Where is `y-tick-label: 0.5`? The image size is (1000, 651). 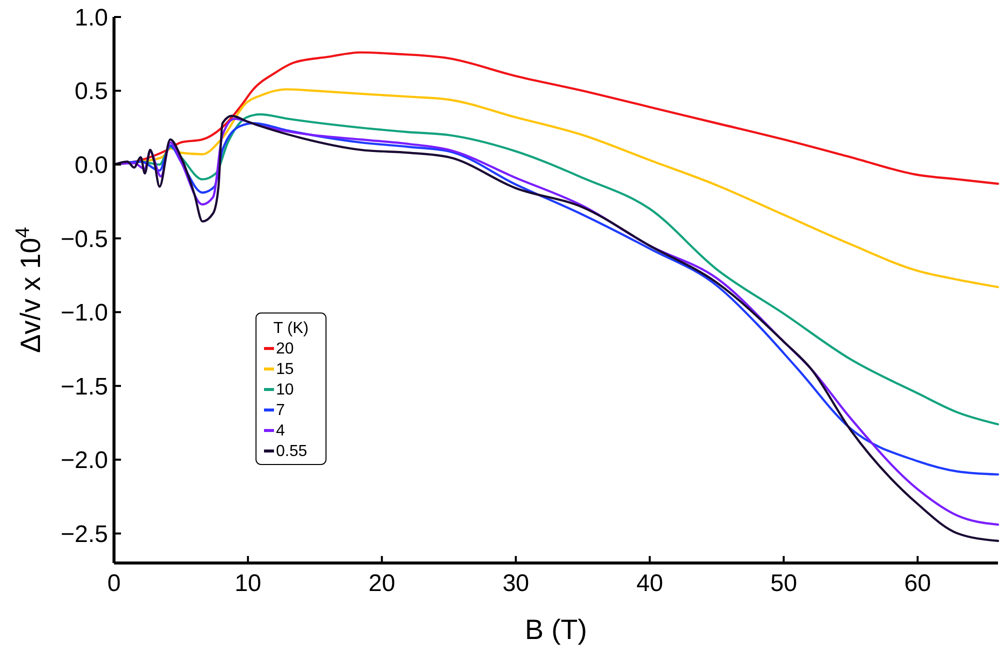
y-tick-label: 0.5 is located at coordinates (91, 92).